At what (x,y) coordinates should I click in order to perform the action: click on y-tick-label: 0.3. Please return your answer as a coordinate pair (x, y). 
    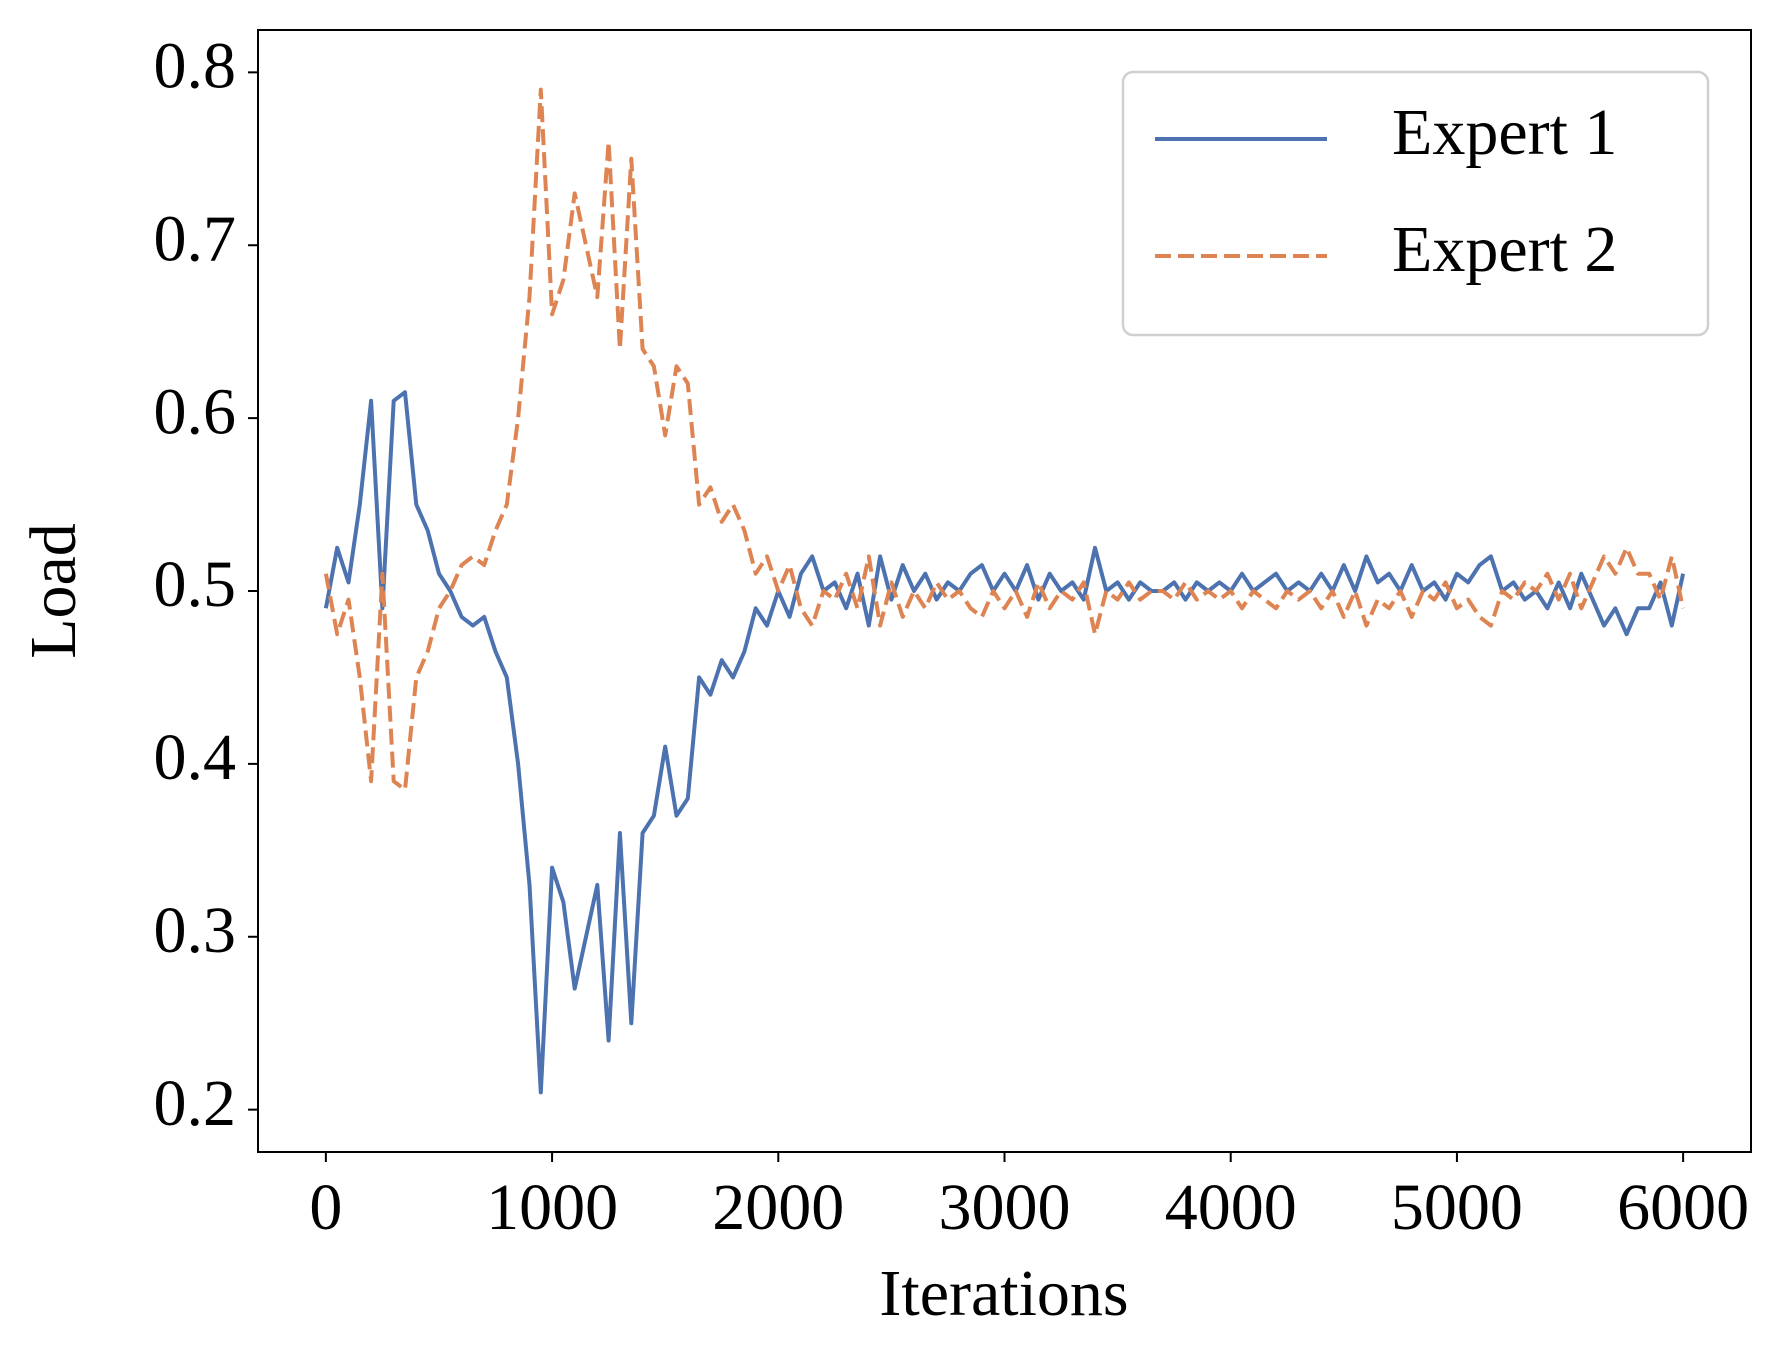
    Looking at the image, I should click on (195, 930).